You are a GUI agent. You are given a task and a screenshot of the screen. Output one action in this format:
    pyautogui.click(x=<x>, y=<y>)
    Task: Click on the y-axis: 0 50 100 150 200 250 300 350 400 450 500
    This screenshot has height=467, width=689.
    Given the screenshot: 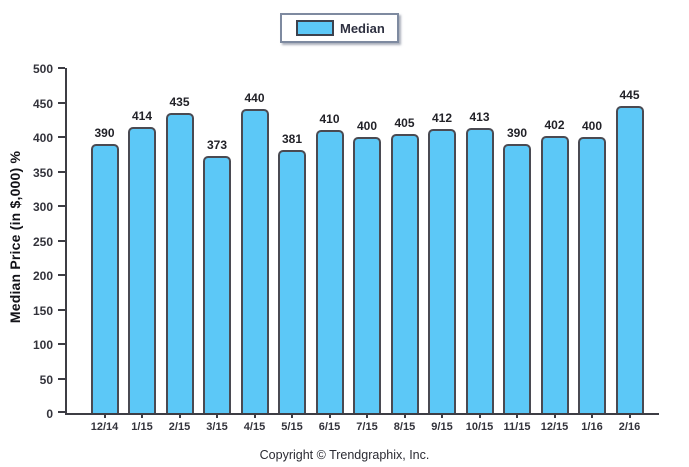 What is the action you would take?
    pyautogui.click(x=32, y=241)
    